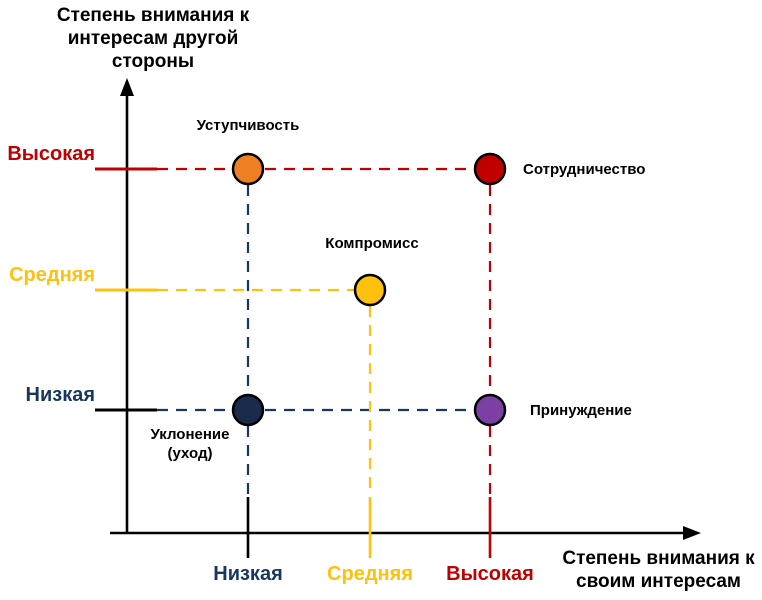 This screenshot has width=762, height=600. What do you see at coordinates (248, 574) in the screenshot?
I see `x-tick-low: Низкая` at bounding box center [248, 574].